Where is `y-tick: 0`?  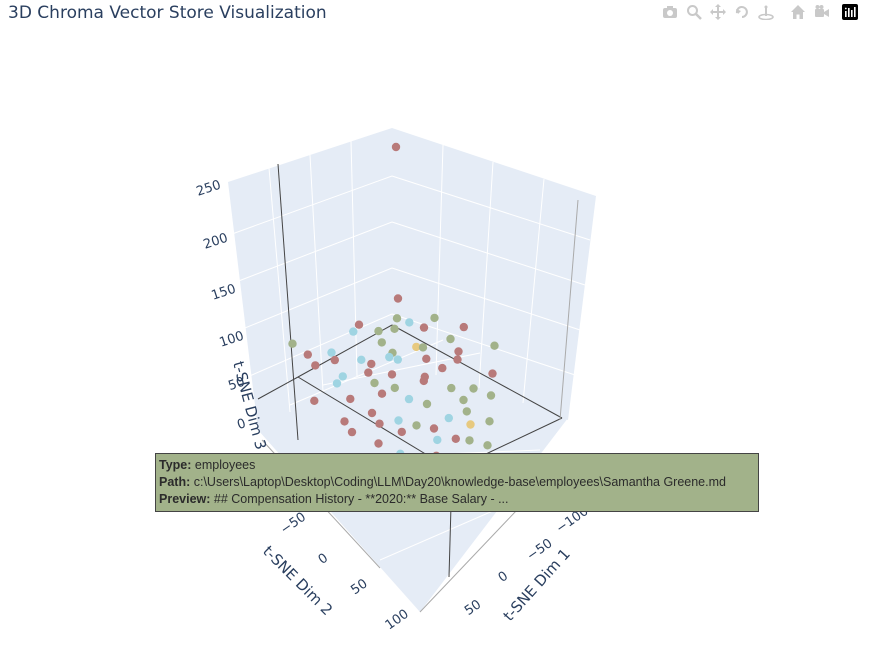 y-tick: 0 is located at coordinates (323, 559).